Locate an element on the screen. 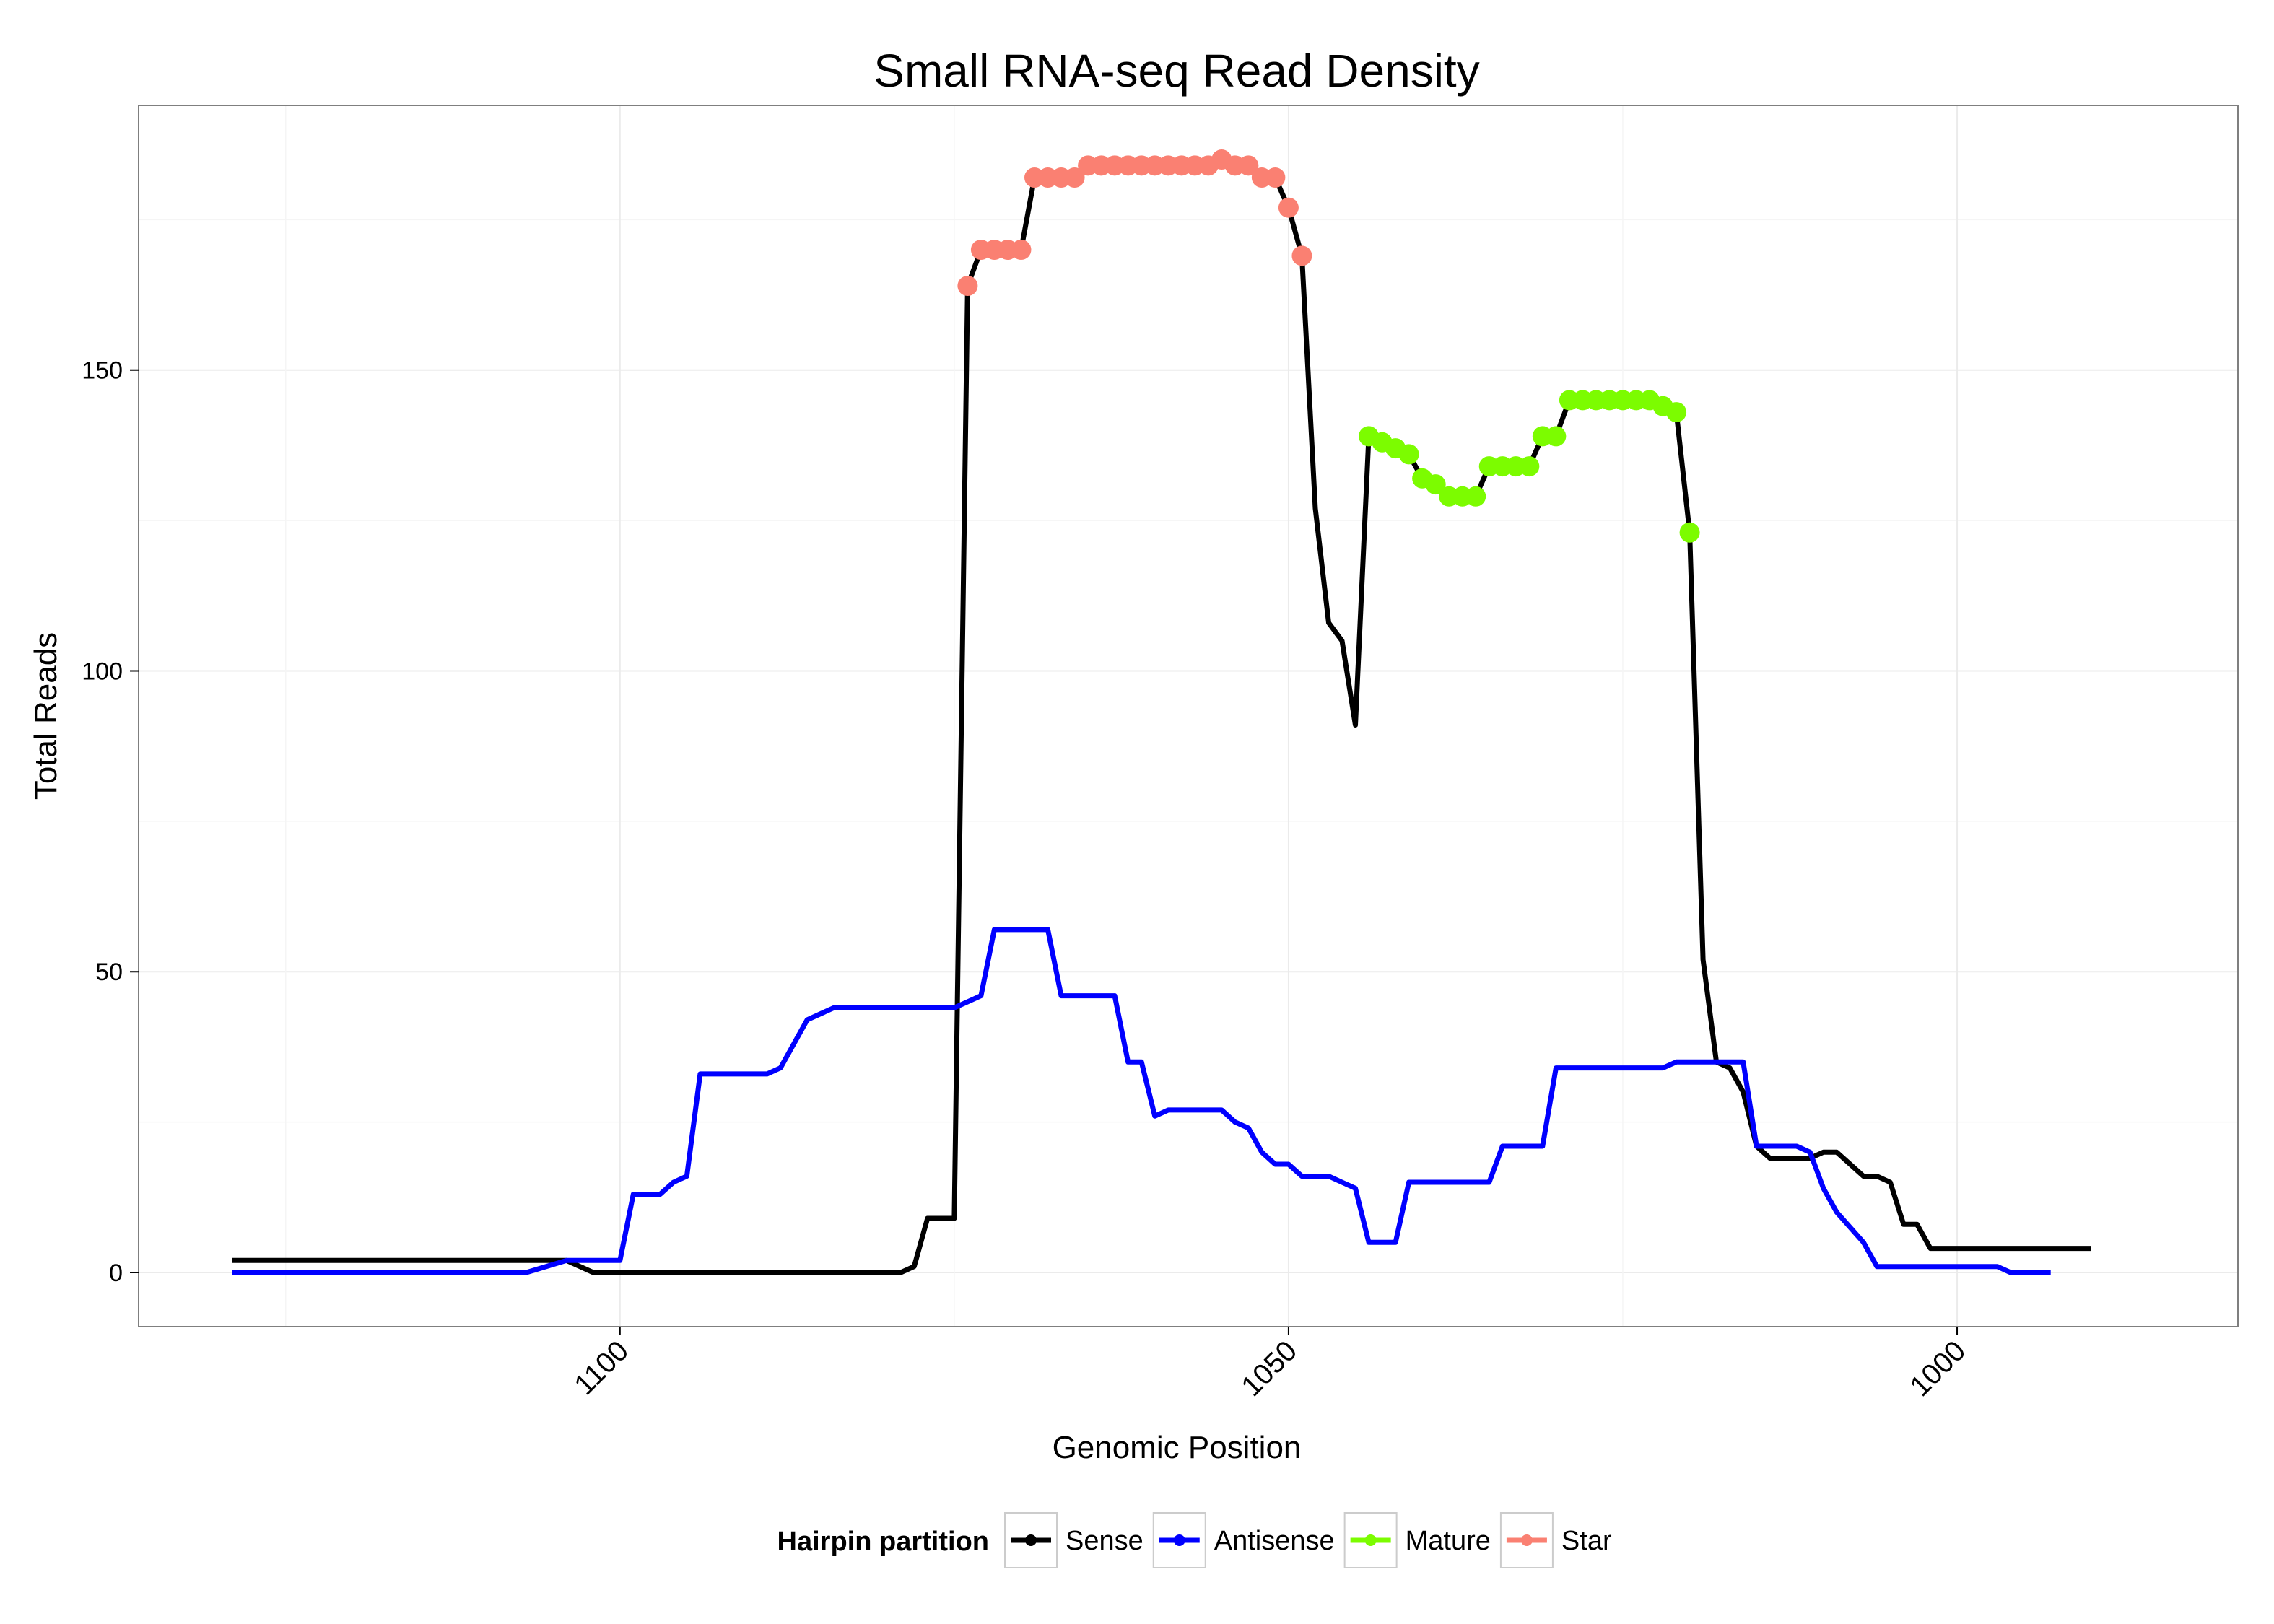 Image resolution: width=2274 pixels, height=1624 pixels. points-layer is located at coordinates (1328, 346).